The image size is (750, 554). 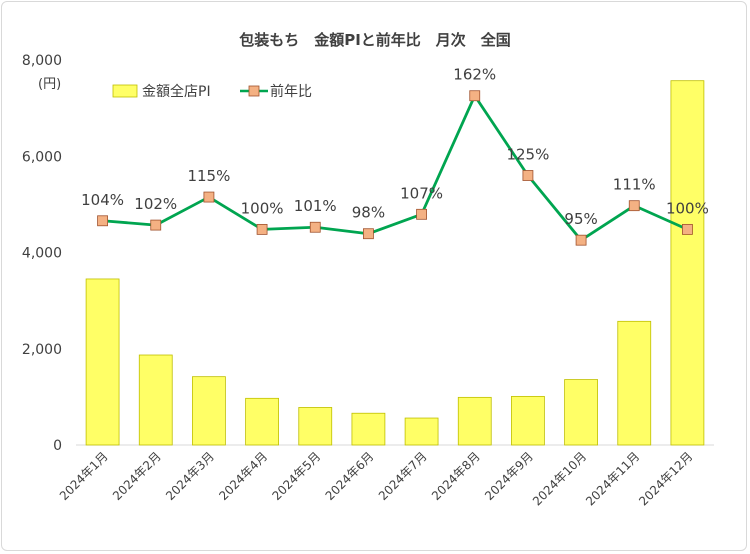 I want to click on legend-swatch-marker, so click(x=254, y=91).